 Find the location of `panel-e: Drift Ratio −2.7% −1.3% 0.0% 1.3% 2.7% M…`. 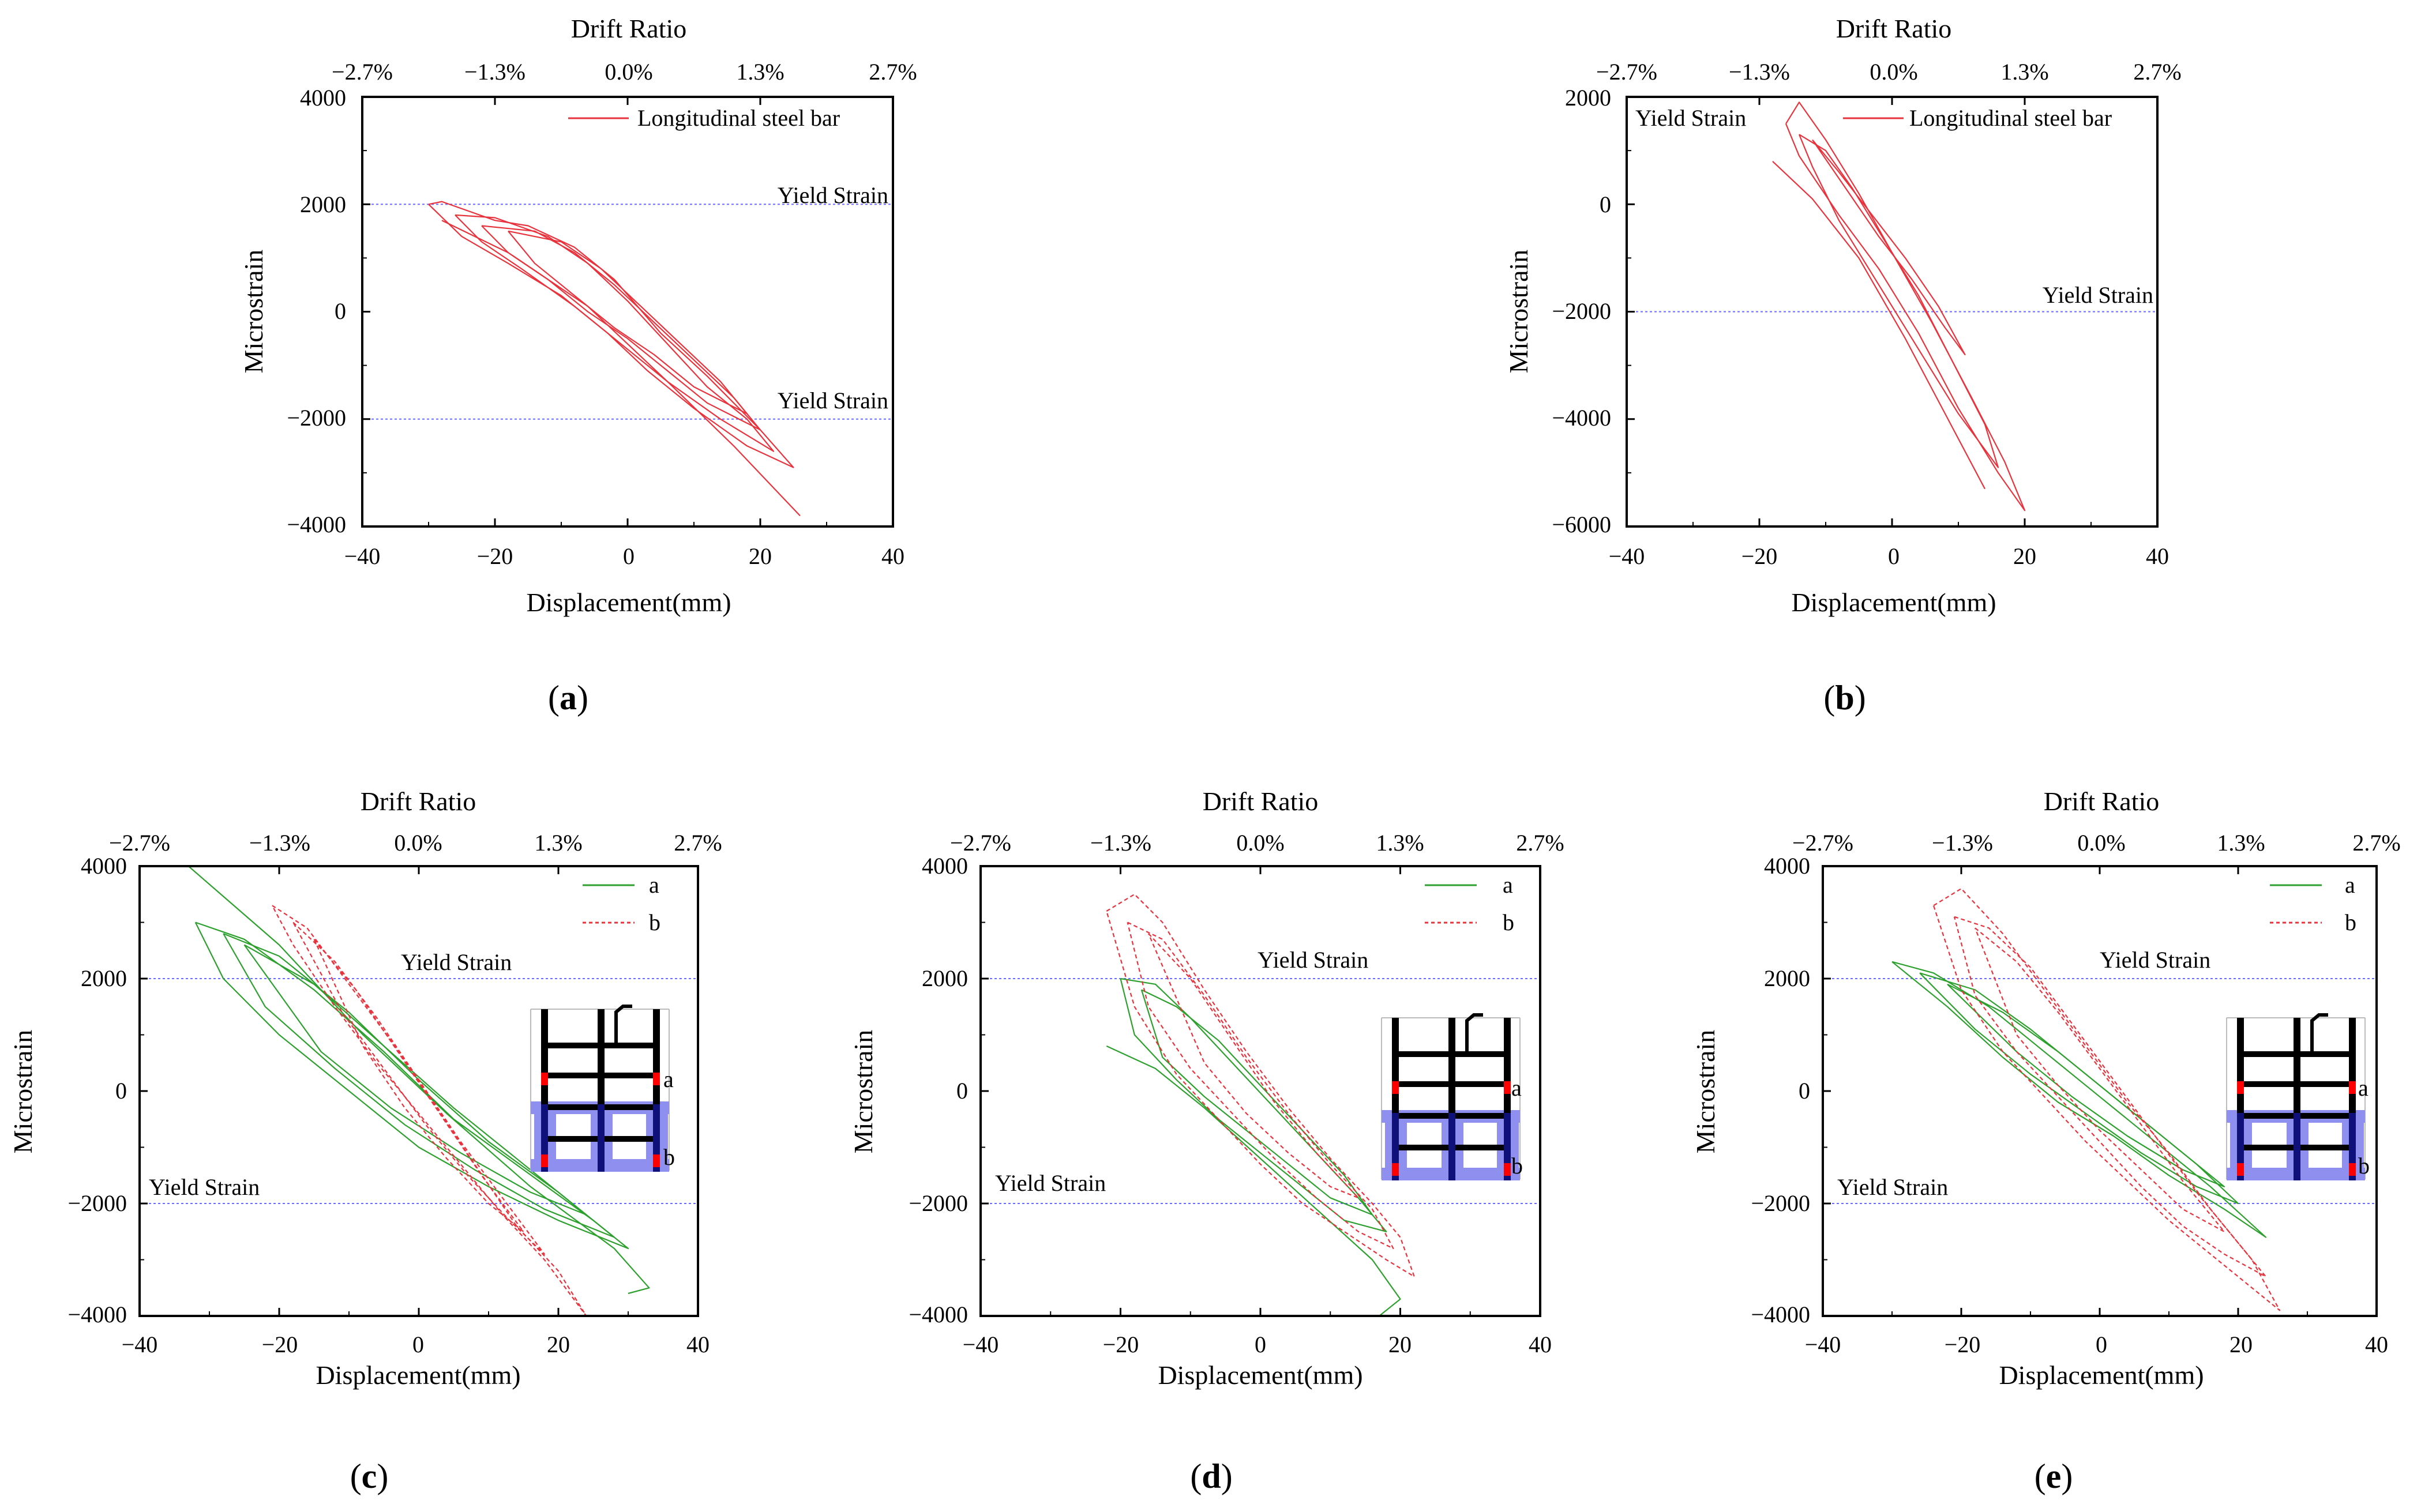

panel-e: Drift Ratio −2.7% −1.3% 0.0% 1.3% 2.7% M… is located at coordinates (2046, 1141).